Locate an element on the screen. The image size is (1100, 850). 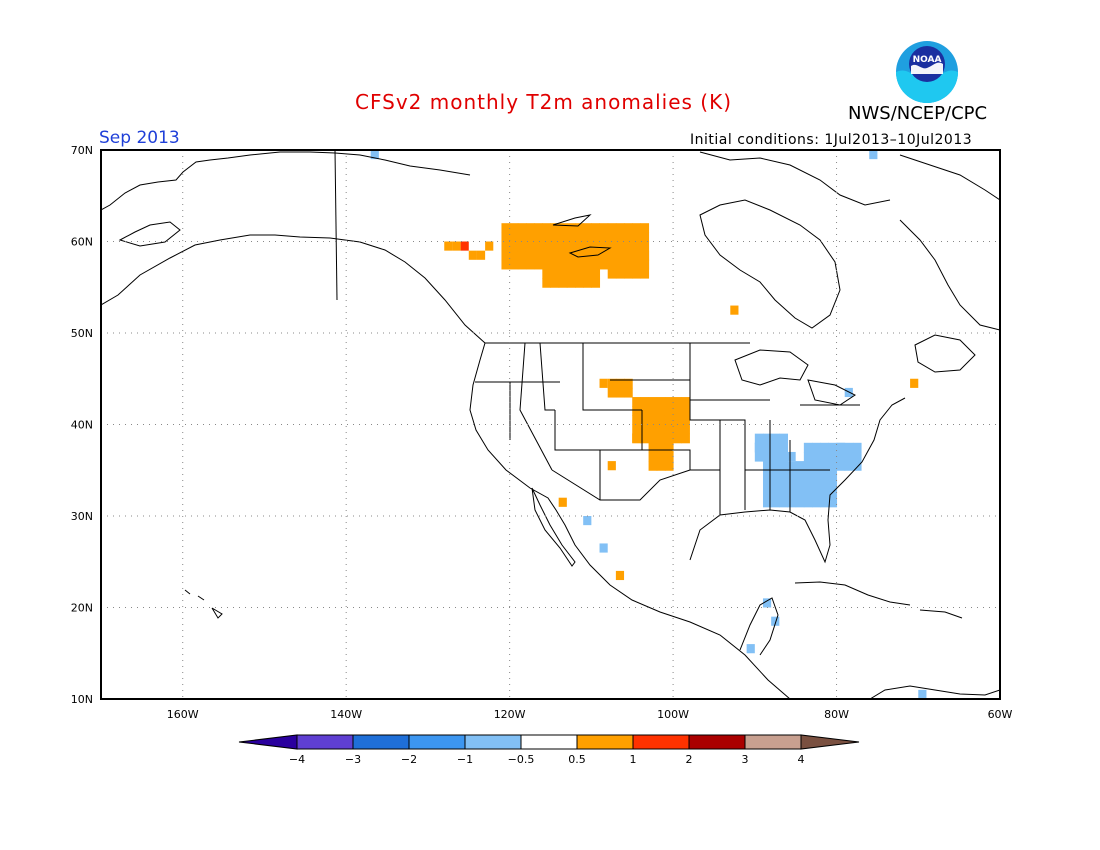
map-title: CFSv2 monthly T2m anomalies (K) is located at coordinates (543, 102).